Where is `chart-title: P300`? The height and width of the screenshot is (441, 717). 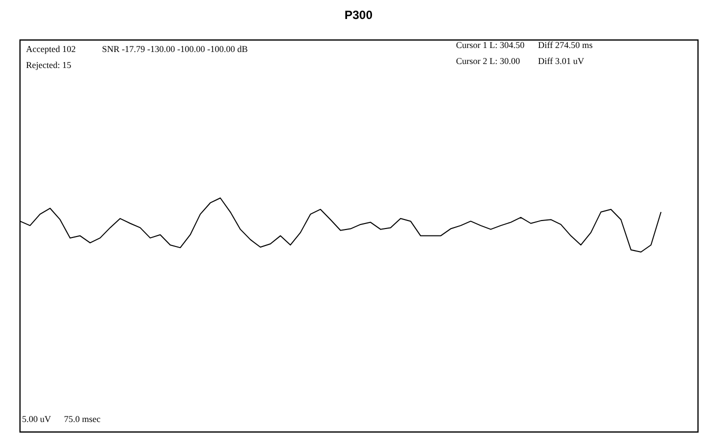
chart-title: P300 is located at coordinates (358, 15).